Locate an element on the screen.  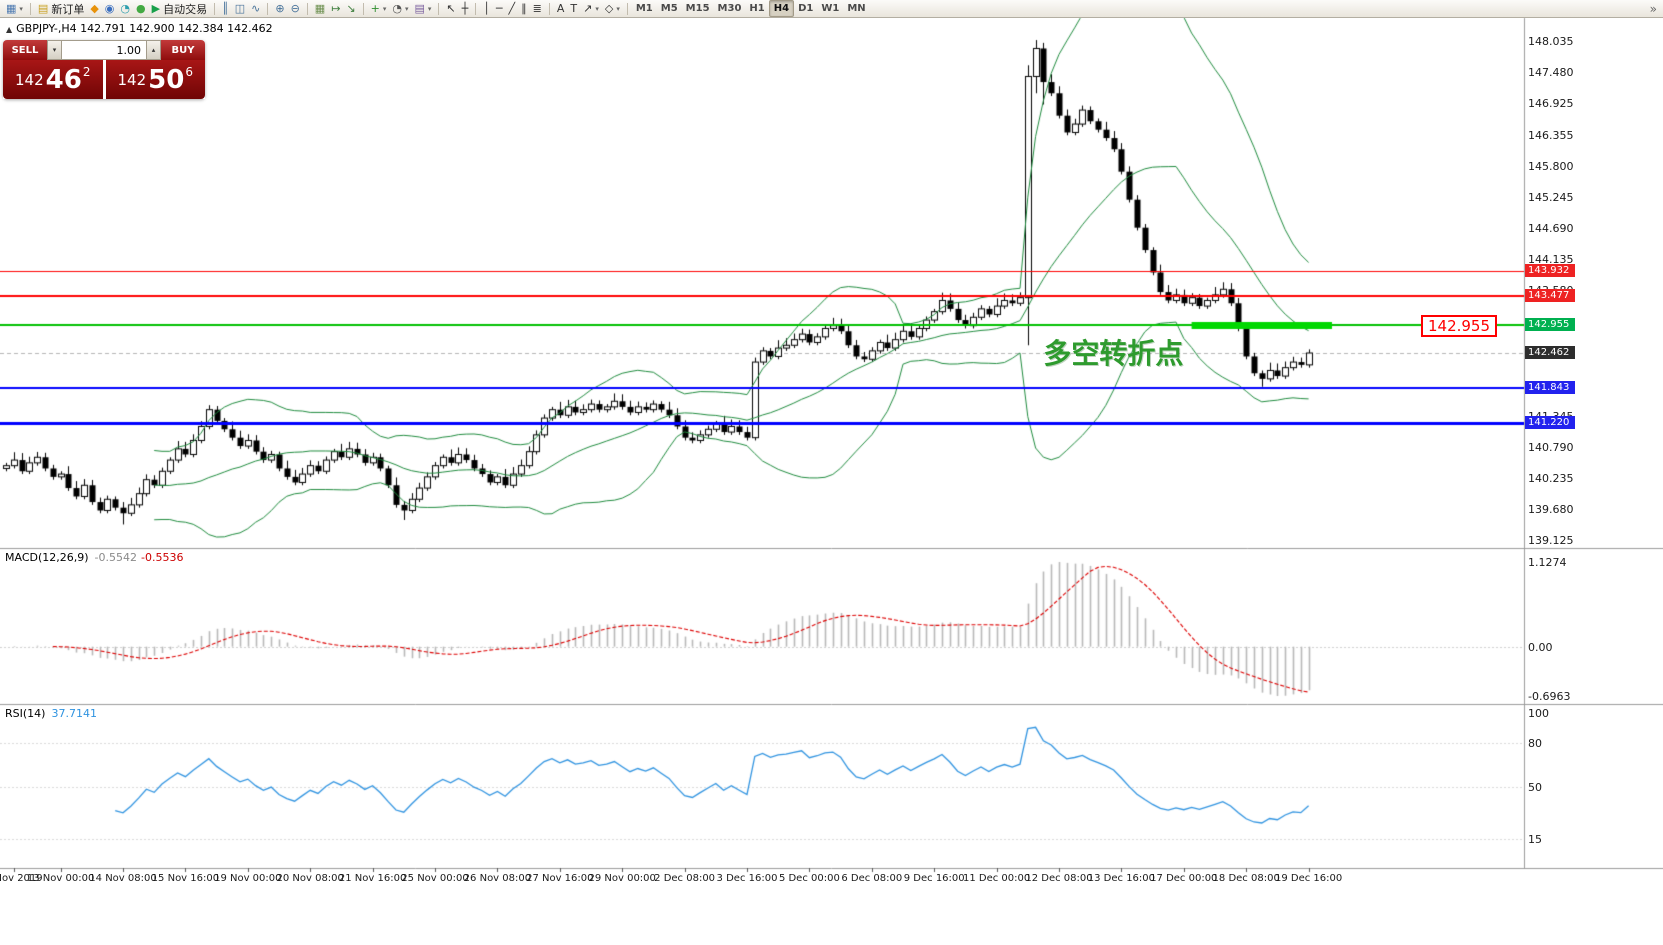
mql-community-icon: ◆ is located at coordinates (94, 8).